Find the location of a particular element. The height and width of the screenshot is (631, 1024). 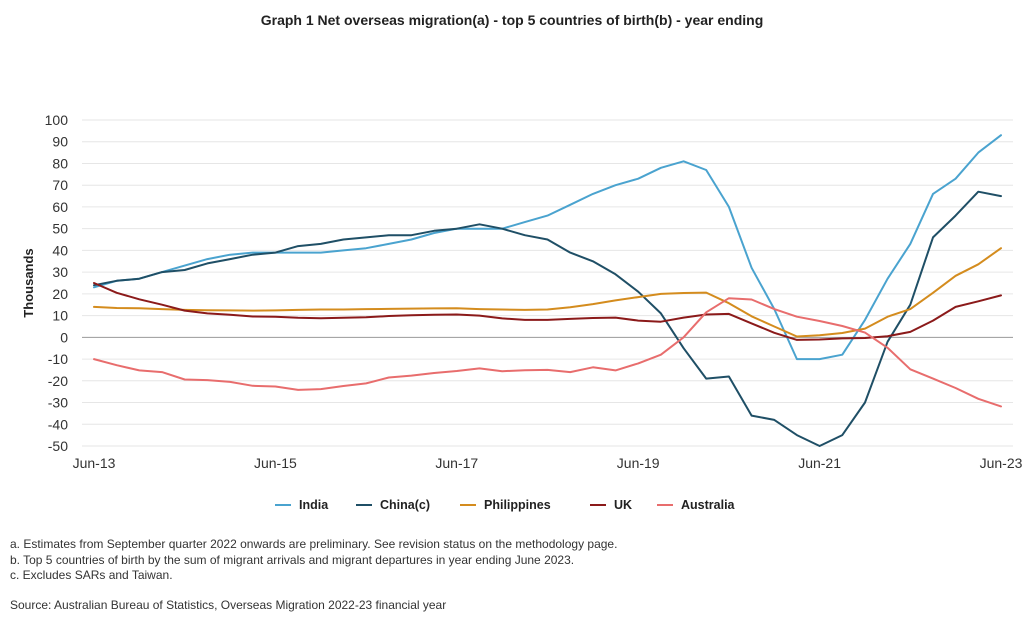

y-tick-label: -10 is located at coordinates (58, 359).